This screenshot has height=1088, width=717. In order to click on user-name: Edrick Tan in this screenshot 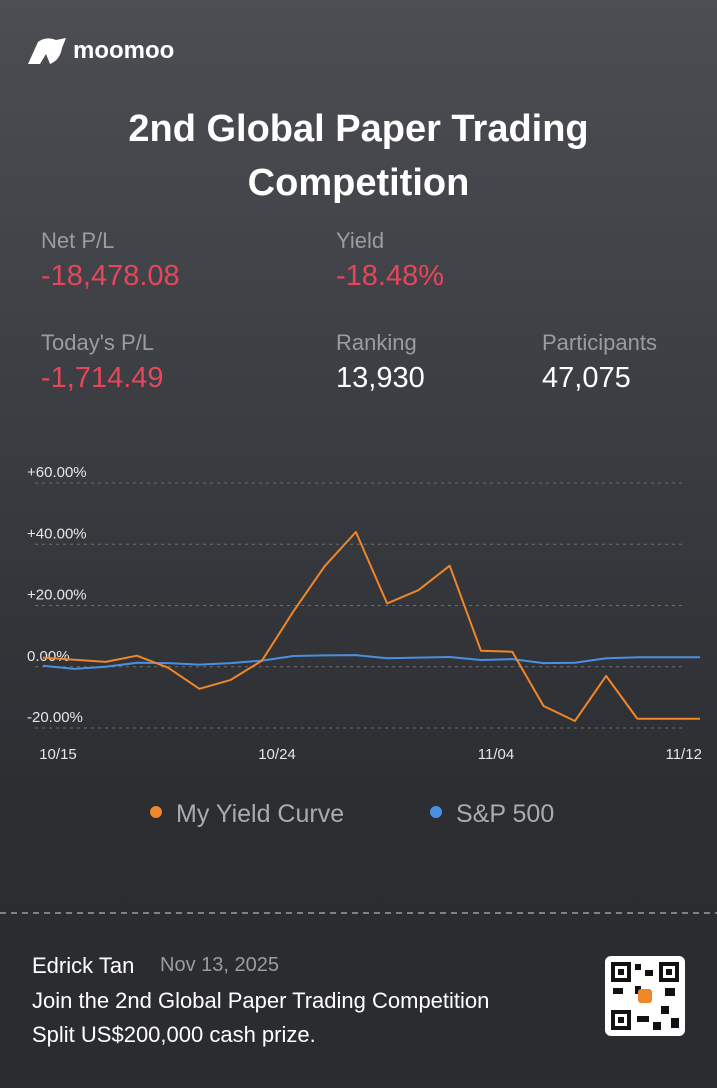, I will do `click(83, 965)`.